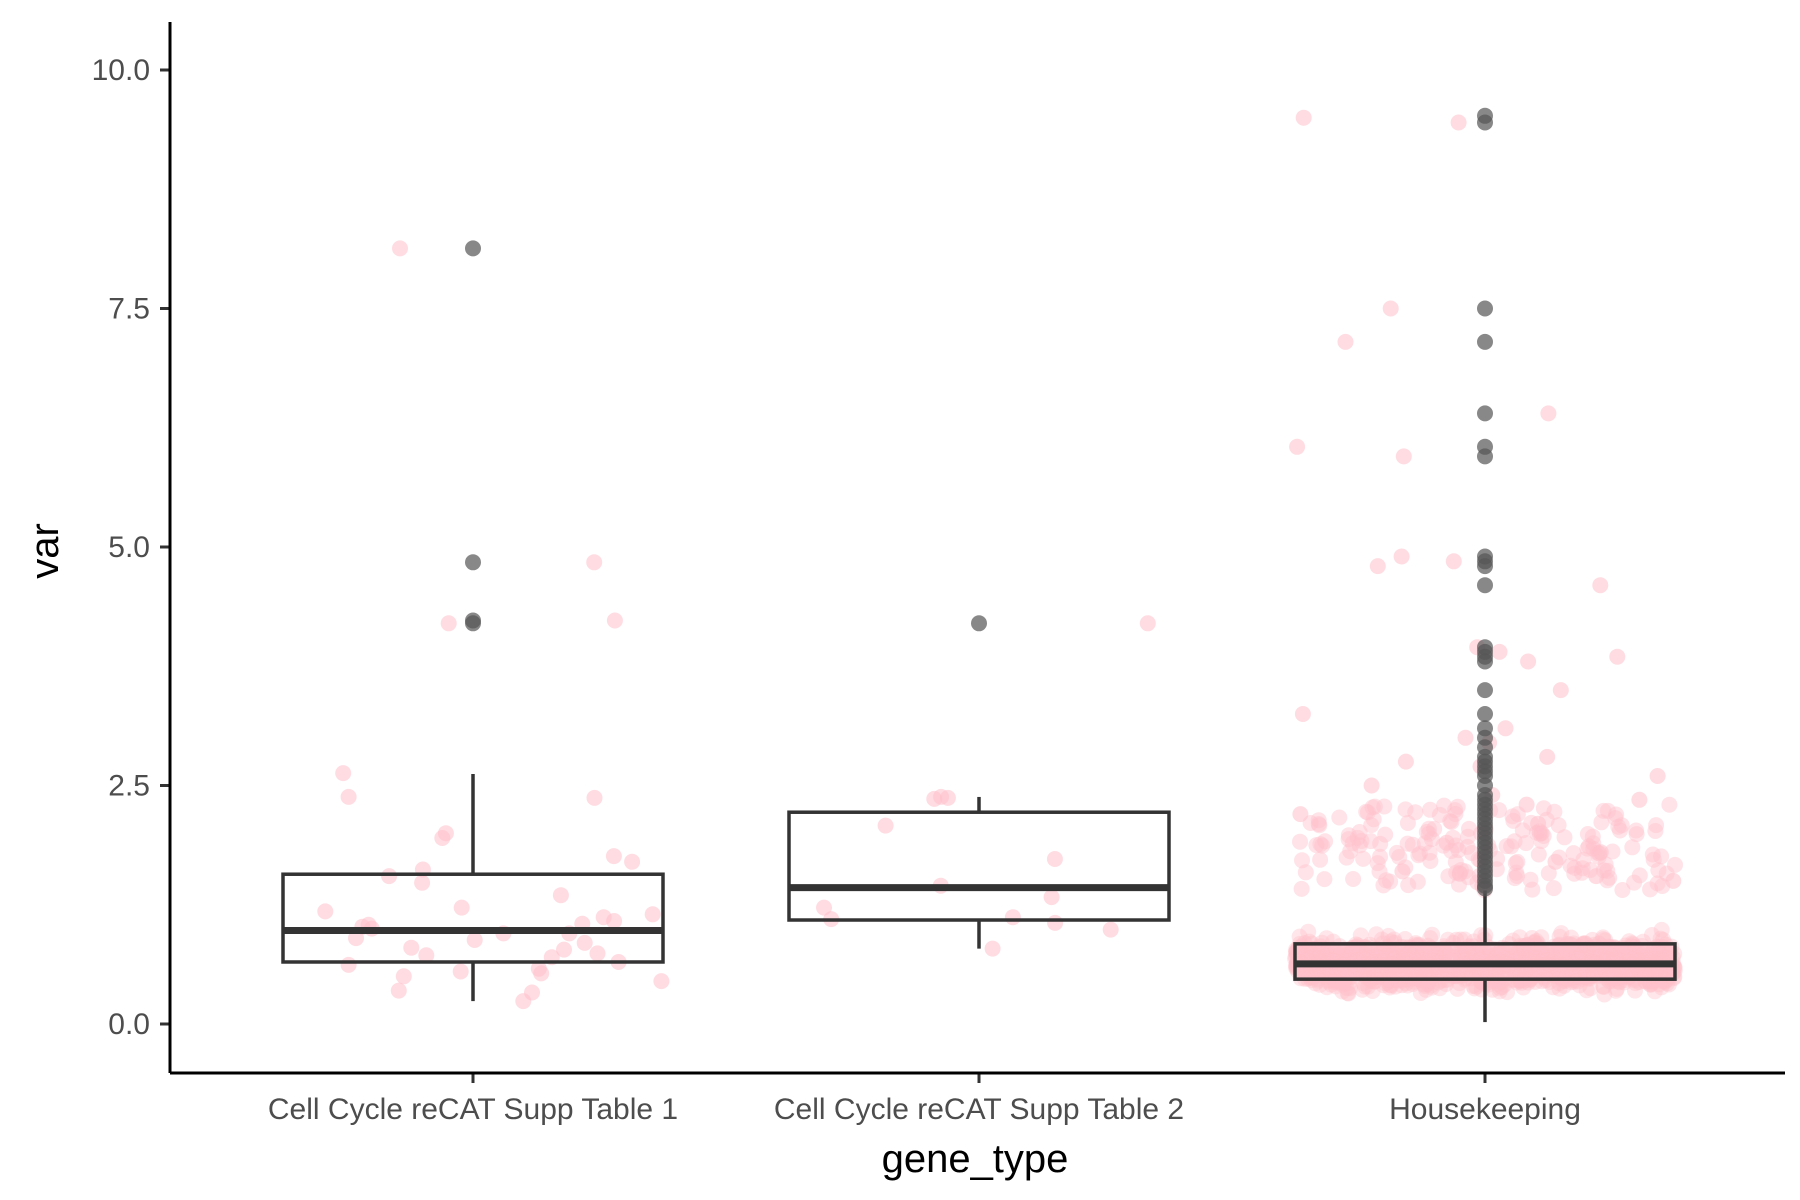  What do you see at coordinates (45, 551) in the screenshot?
I see `y-axis-title: var` at bounding box center [45, 551].